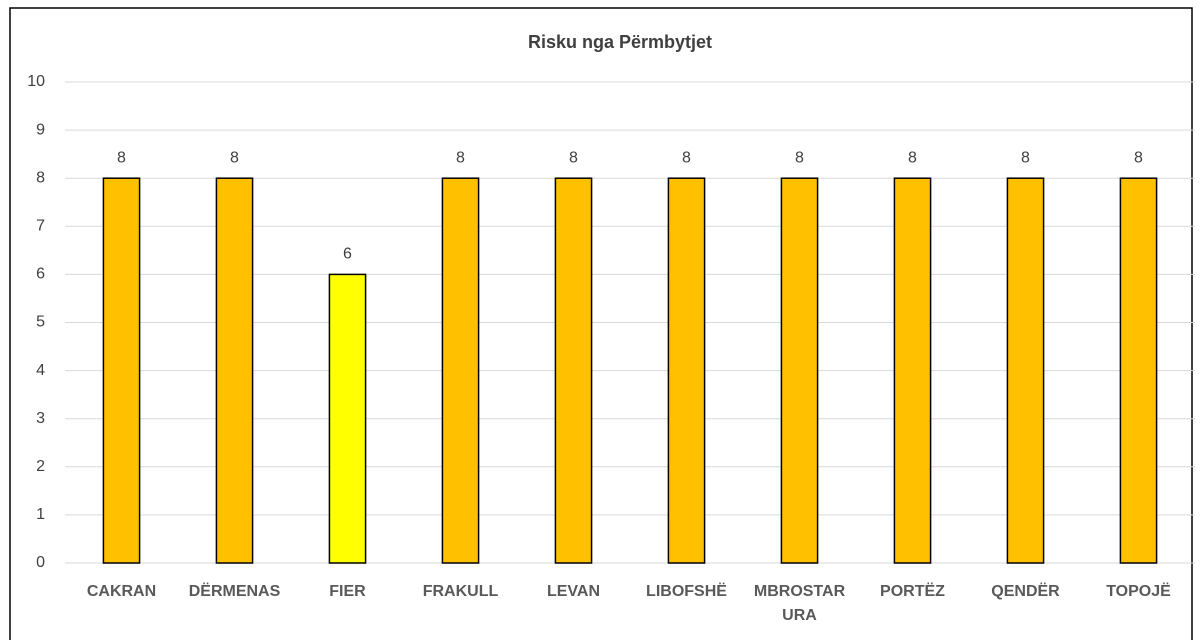 This screenshot has height=640, width=1203. Describe the element at coordinates (40, 129) in the screenshot. I see `y-tick-label: 9` at that location.